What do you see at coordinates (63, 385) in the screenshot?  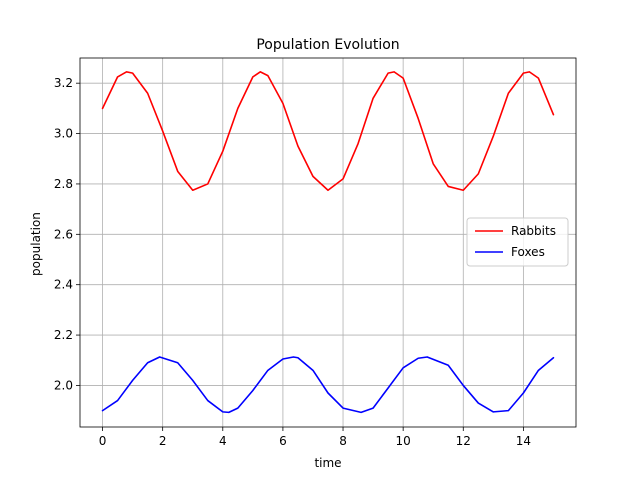 I see `y-tick-label-0: 2.0` at bounding box center [63, 385].